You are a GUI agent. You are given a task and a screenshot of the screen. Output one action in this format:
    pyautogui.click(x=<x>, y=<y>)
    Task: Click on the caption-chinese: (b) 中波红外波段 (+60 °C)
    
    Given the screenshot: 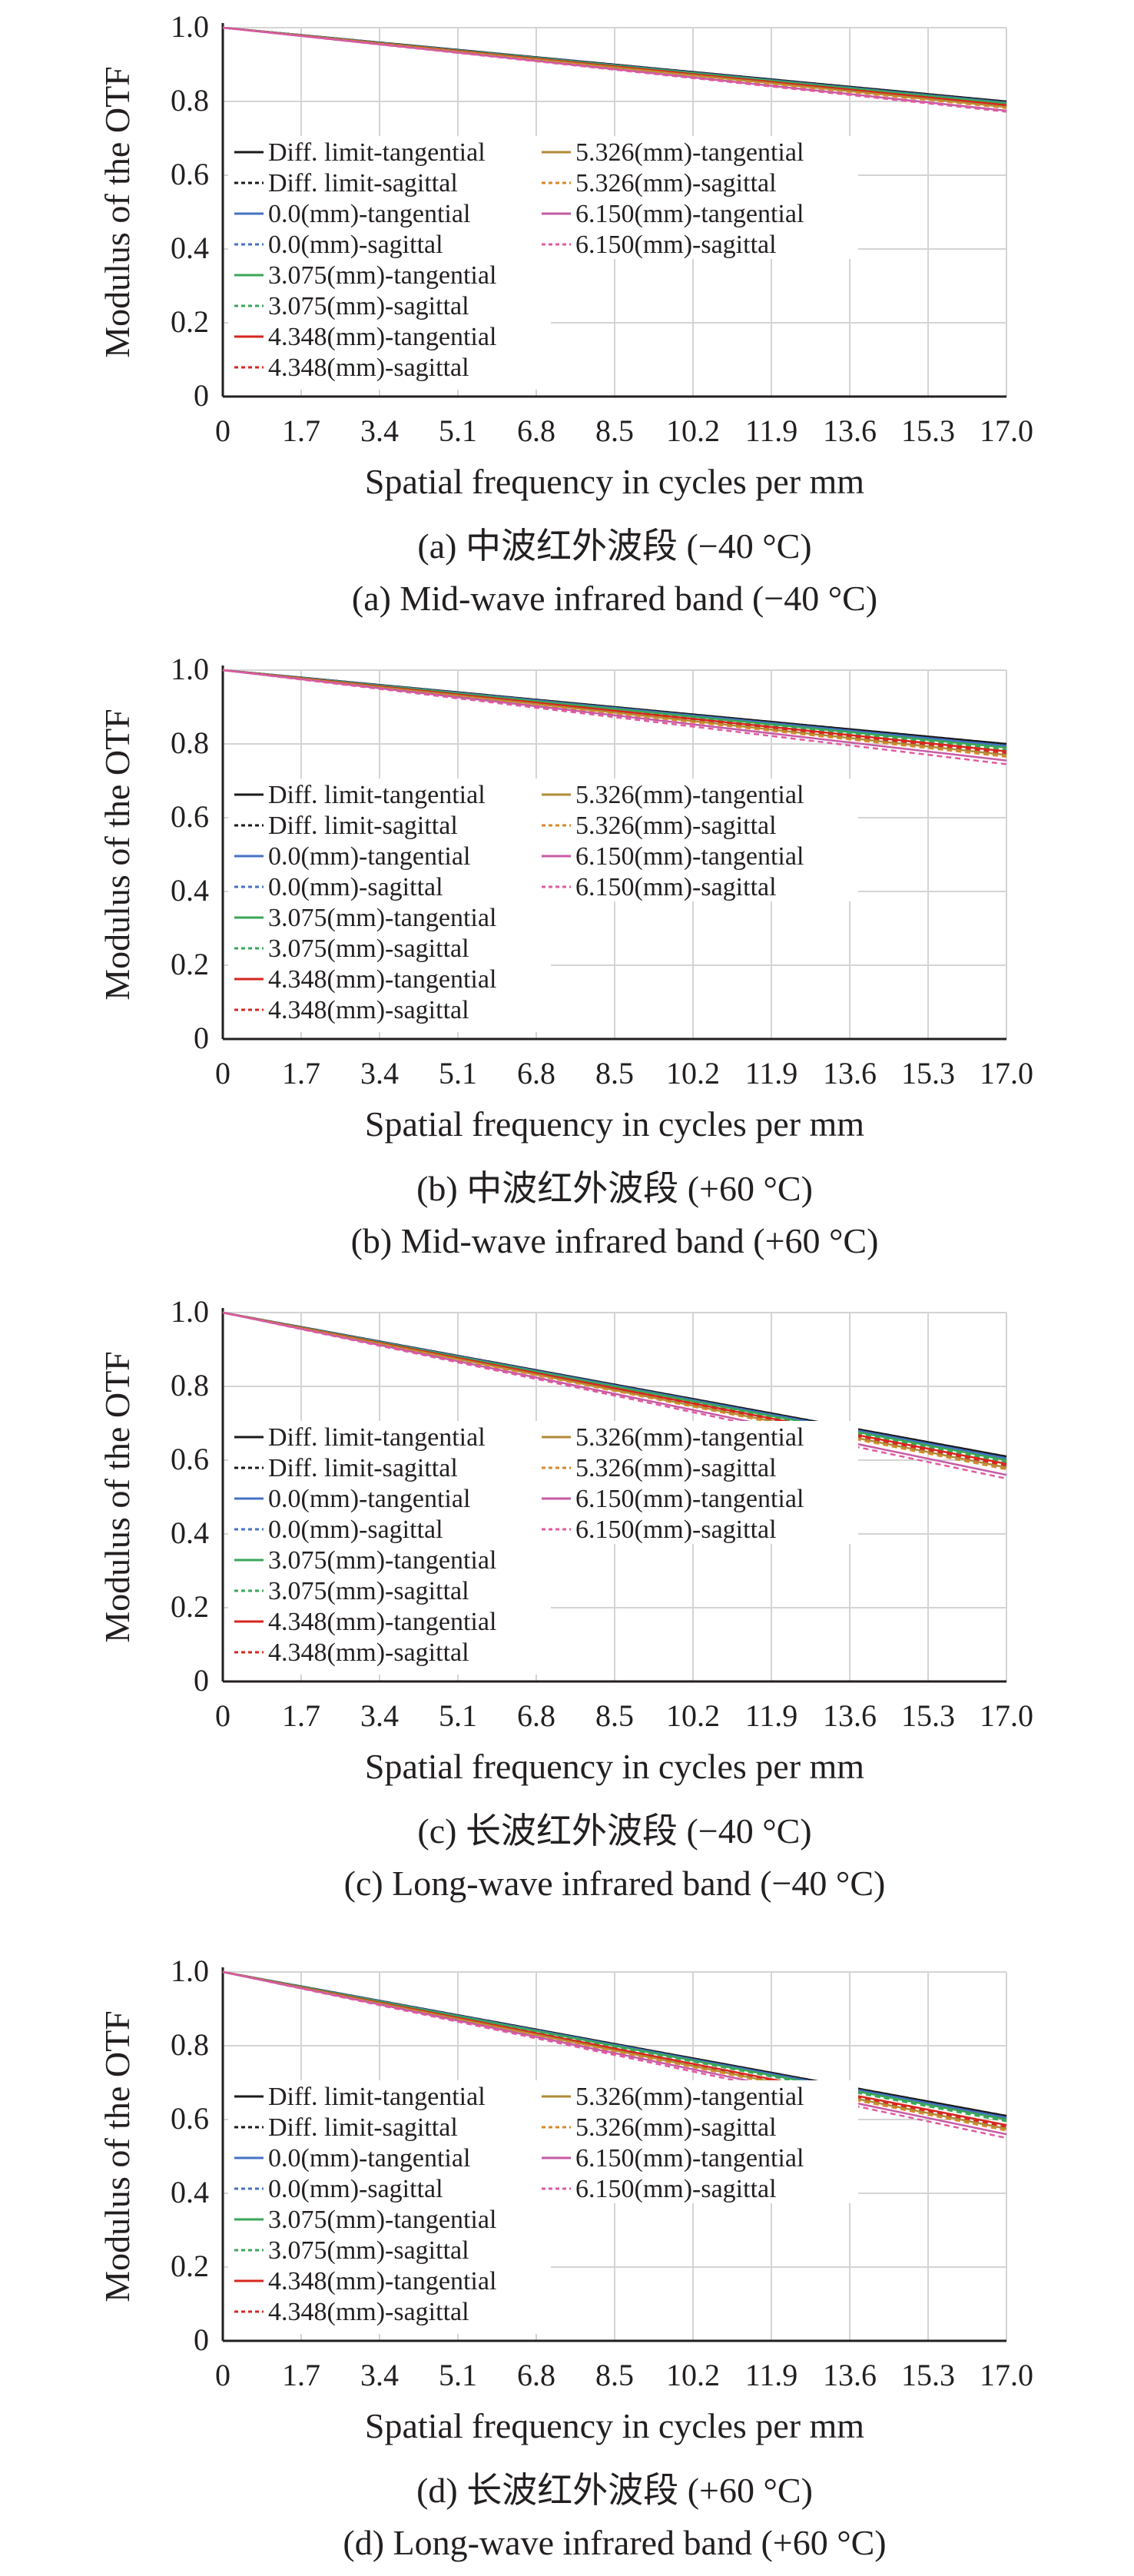 What is the action you would take?
    pyautogui.click(x=614, y=1188)
    